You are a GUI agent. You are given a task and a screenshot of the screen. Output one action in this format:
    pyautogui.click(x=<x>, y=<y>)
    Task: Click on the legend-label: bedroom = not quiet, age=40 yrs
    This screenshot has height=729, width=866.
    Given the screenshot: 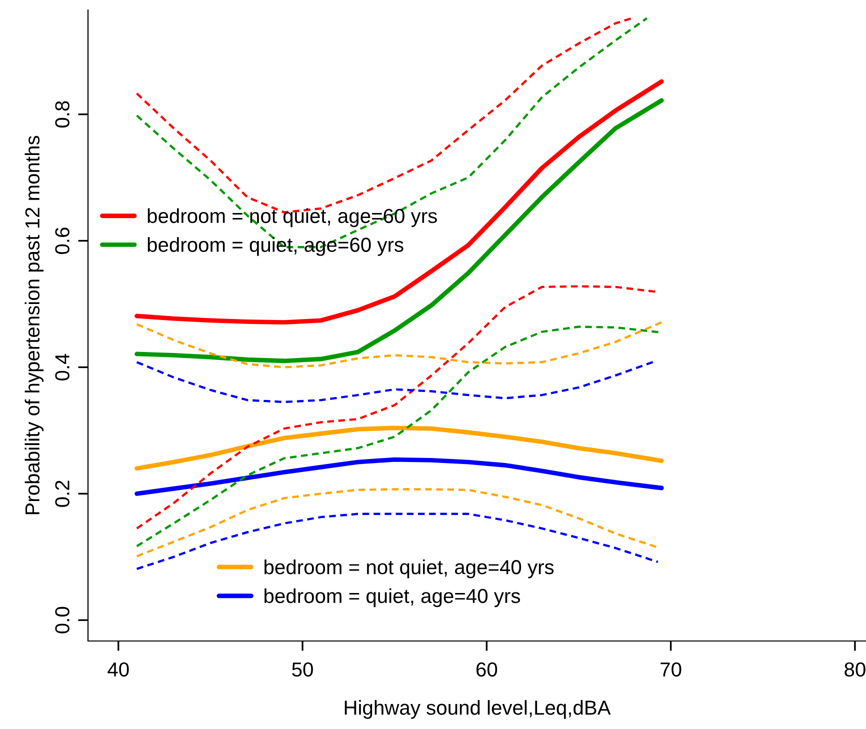 What is the action you would take?
    pyautogui.click(x=409, y=568)
    